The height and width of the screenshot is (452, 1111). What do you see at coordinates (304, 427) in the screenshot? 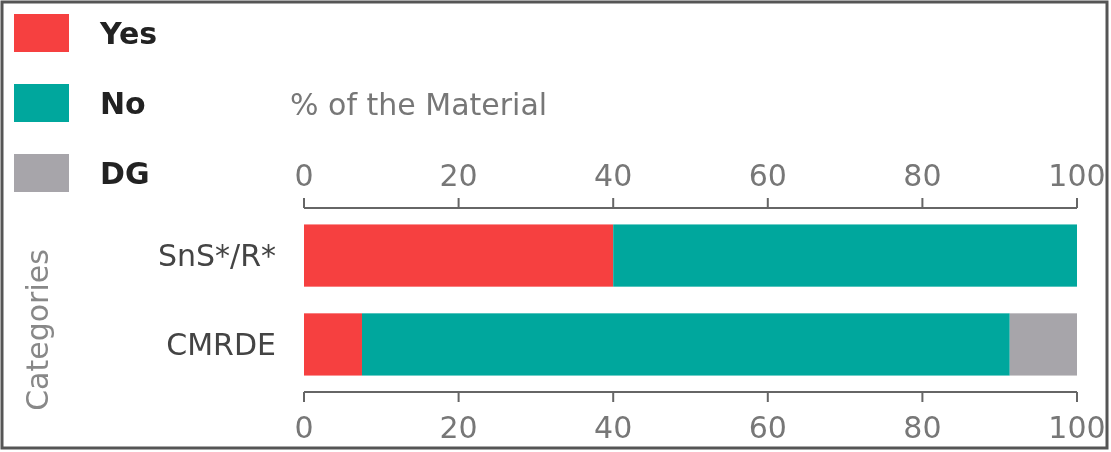
I see `x2-tick-label: 0` at bounding box center [304, 427].